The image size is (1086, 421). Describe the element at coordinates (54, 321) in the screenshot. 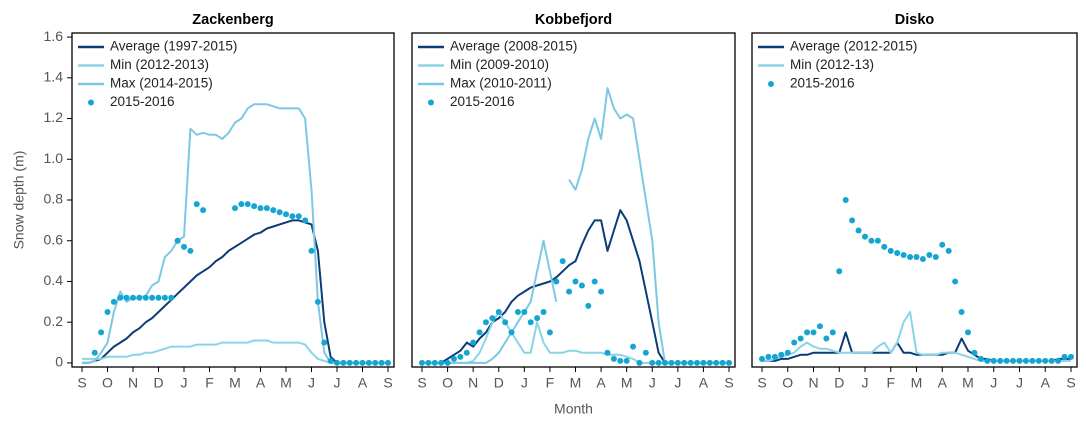

I see `y-tick-label: 0.2` at that location.